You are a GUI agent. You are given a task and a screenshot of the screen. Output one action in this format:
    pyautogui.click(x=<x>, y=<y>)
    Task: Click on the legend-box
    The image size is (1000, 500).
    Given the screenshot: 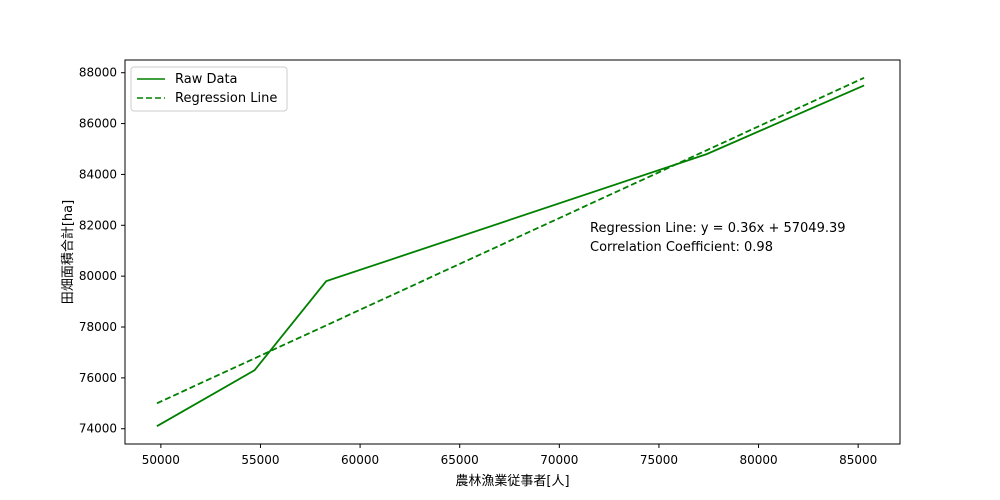 What is the action you would take?
    pyautogui.click(x=209, y=89)
    